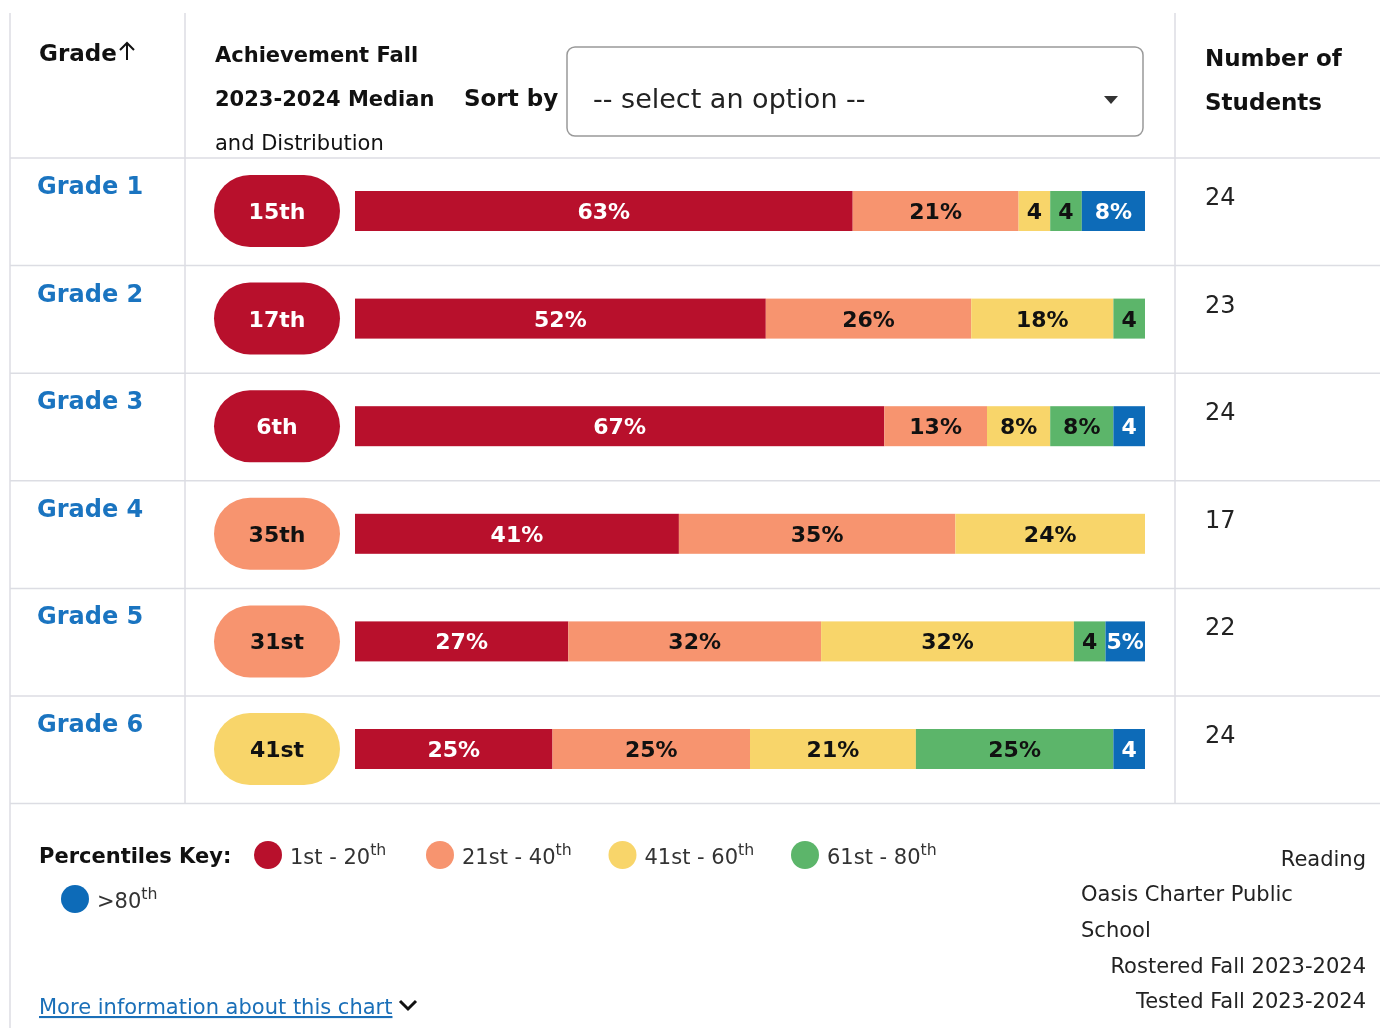 Image resolution: width=1388 pixels, height=1036 pixels. What do you see at coordinates (1220, 519) in the screenshot?
I see `text: 17` at bounding box center [1220, 519].